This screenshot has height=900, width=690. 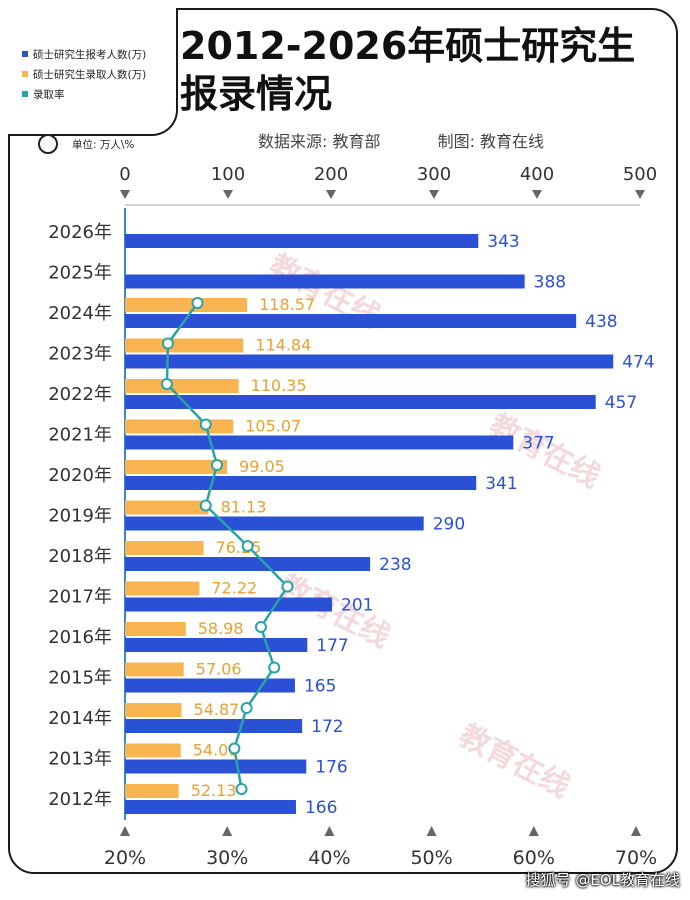 I want to click on year-label: 2013年, so click(x=80, y=759).